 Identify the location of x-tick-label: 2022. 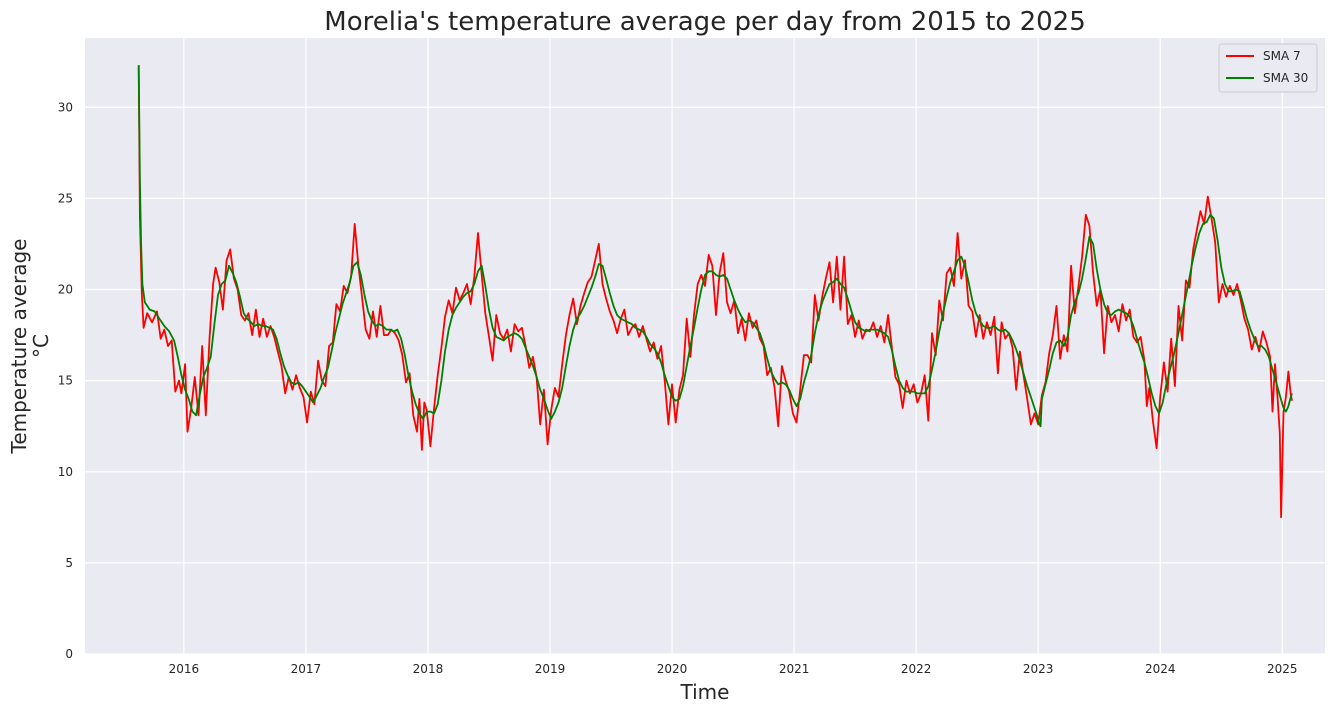
(916, 669).